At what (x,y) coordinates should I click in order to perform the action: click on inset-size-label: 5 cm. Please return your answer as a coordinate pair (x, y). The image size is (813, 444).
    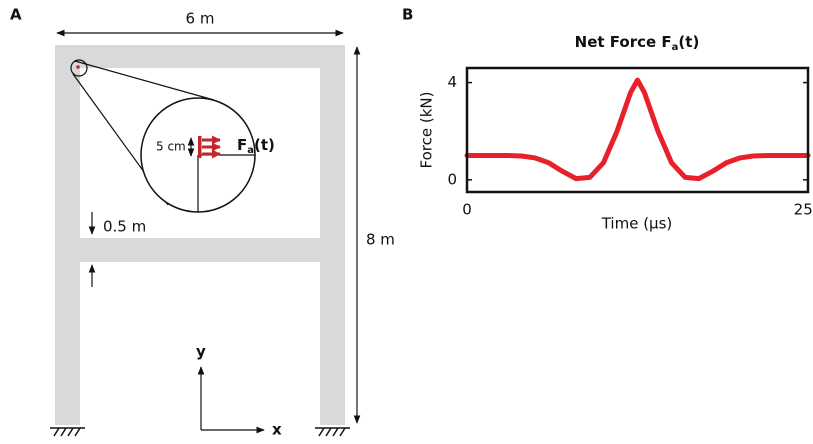
    Looking at the image, I should click on (171, 147).